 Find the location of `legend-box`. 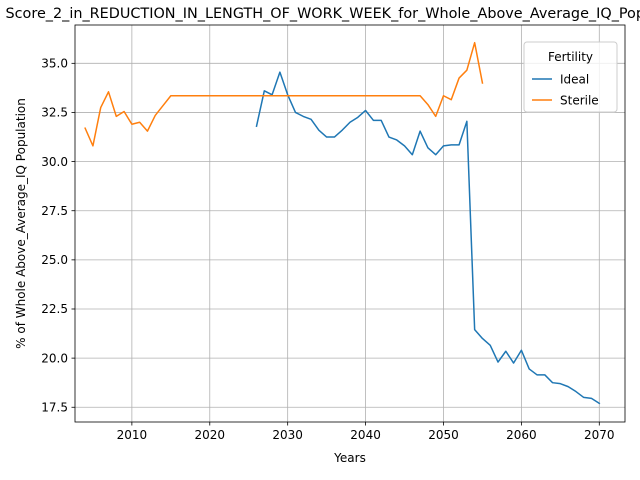

legend-box is located at coordinates (570, 77).